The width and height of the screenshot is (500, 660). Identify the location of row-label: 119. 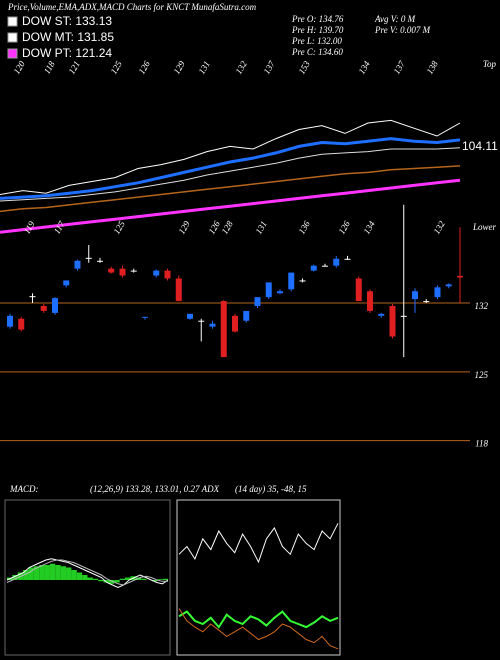
(29, 227).